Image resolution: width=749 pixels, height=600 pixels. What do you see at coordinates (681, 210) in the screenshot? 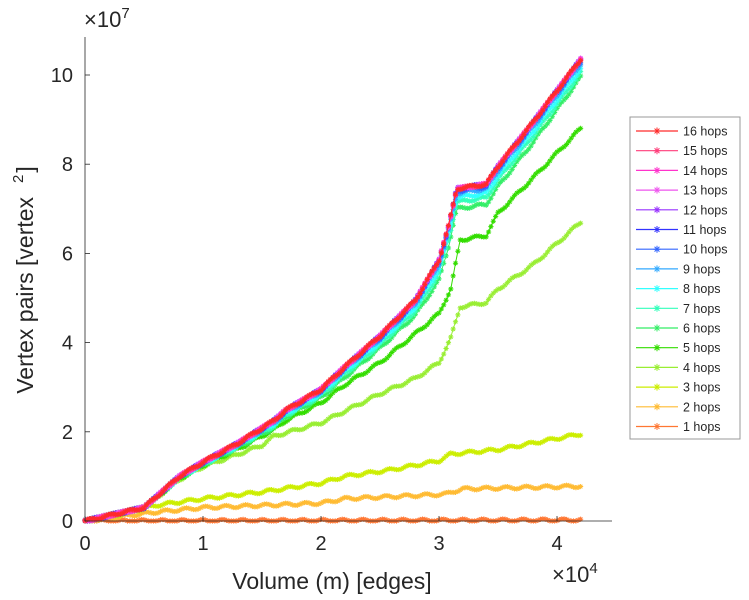
I see `legend-item: 12 hops` at bounding box center [681, 210].